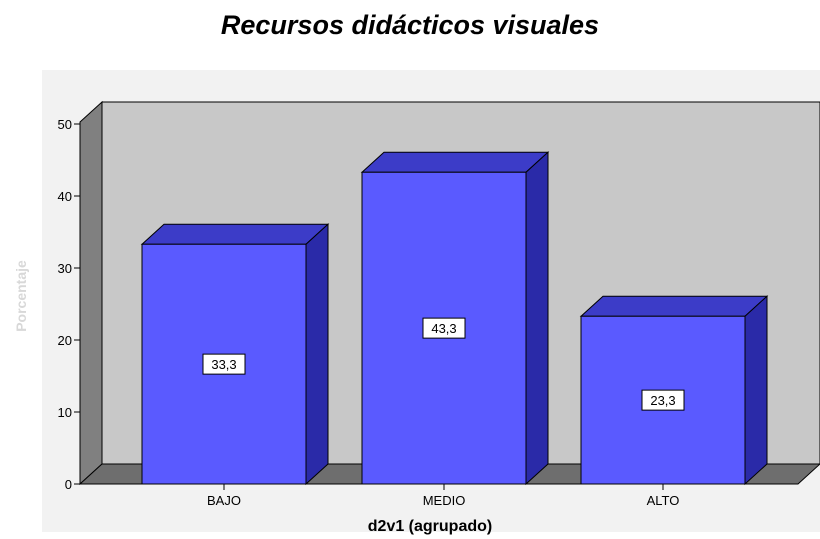 This screenshot has height=539, width=820. I want to click on data-label: 43,3, so click(443, 328).